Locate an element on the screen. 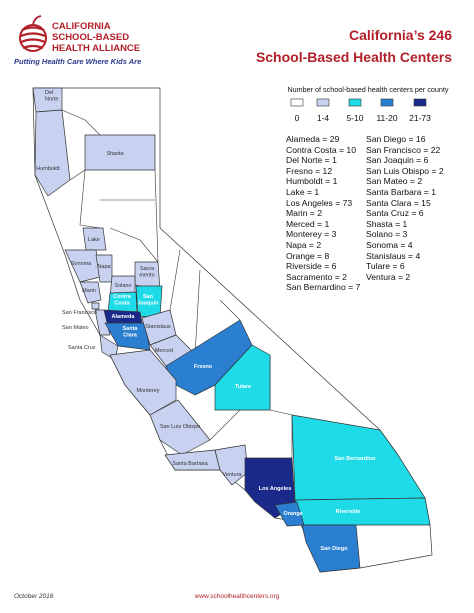  county-count: Santa Cruz = 6 is located at coordinates (395, 213).